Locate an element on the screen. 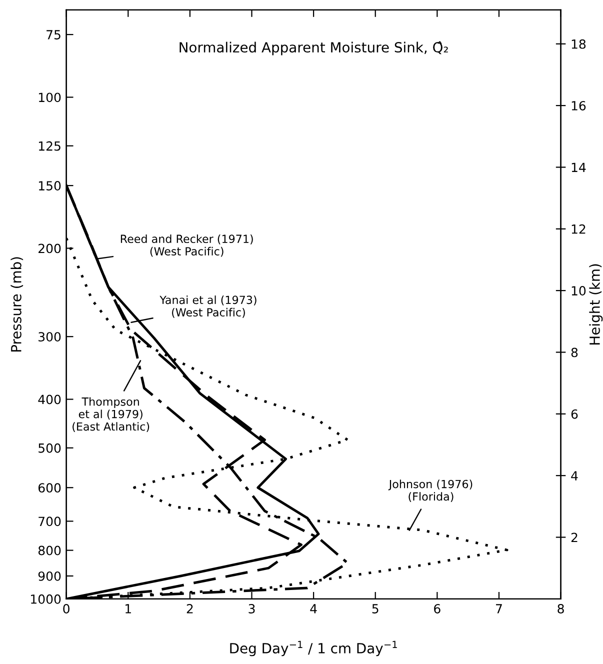  series-label: Yanai et al (1973) (West Pacific) is located at coordinates (208, 306).